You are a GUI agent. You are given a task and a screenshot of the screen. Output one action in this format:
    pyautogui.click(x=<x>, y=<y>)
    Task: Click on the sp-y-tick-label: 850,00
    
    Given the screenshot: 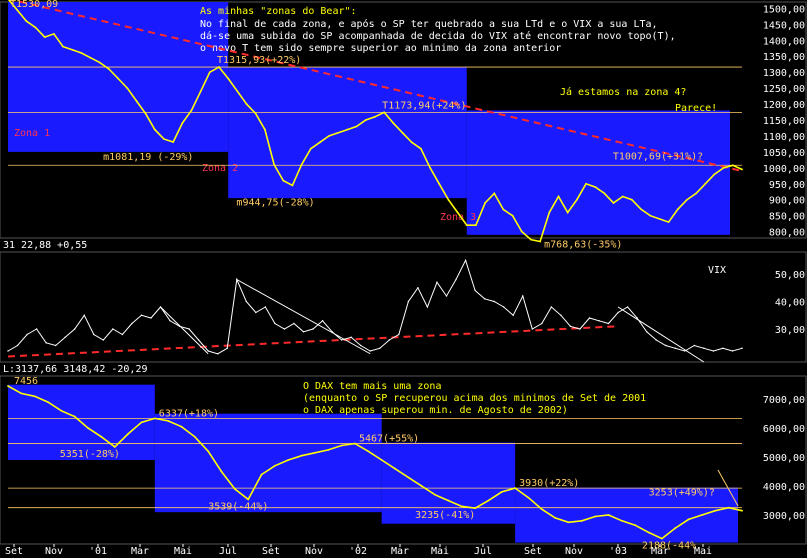 What is the action you would take?
    pyautogui.click(x=787, y=217)
    